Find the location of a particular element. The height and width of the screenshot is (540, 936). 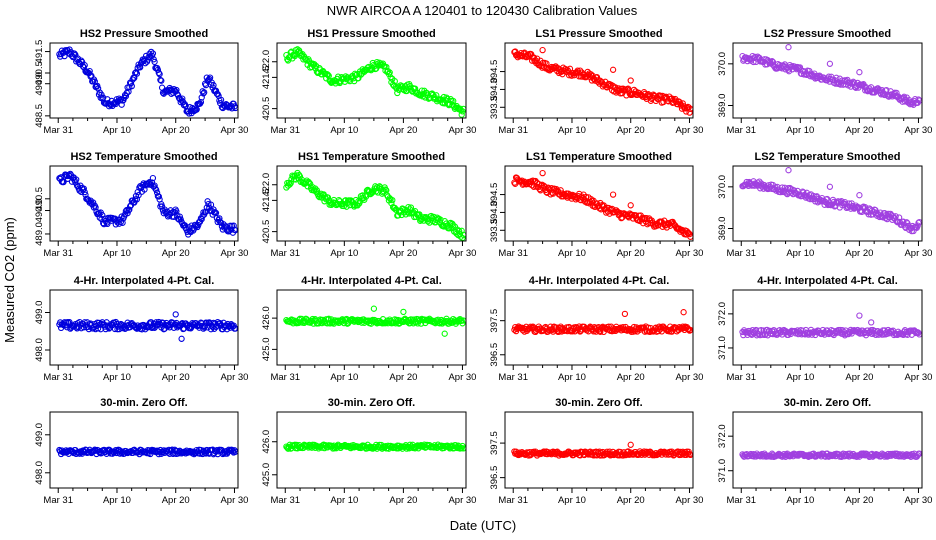

y-tick-label: 394.0 is located at coordinates (494, 90).